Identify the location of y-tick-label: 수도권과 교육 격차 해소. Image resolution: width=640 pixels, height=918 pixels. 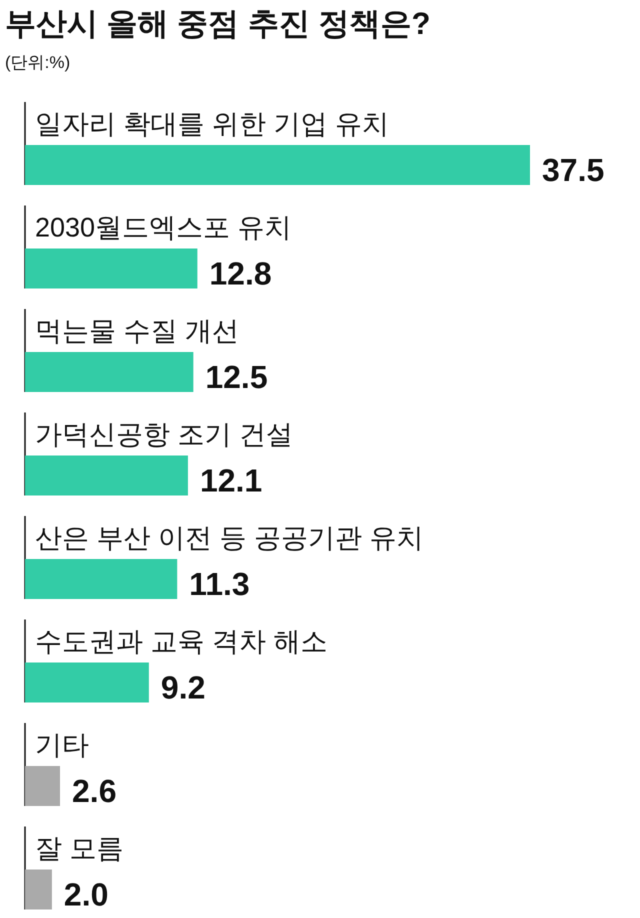
(181, 641).